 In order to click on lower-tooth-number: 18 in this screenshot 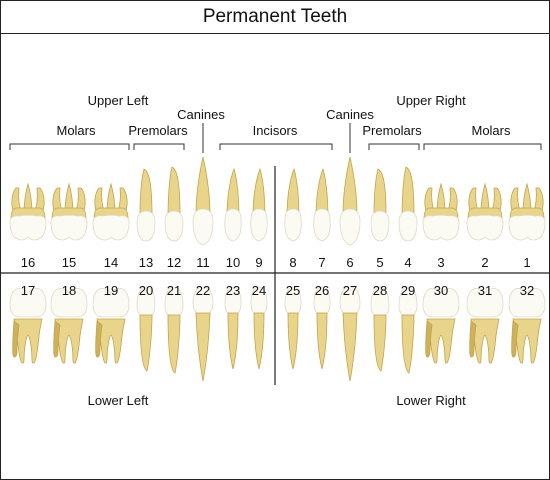, I will do `click(69, 290)`.